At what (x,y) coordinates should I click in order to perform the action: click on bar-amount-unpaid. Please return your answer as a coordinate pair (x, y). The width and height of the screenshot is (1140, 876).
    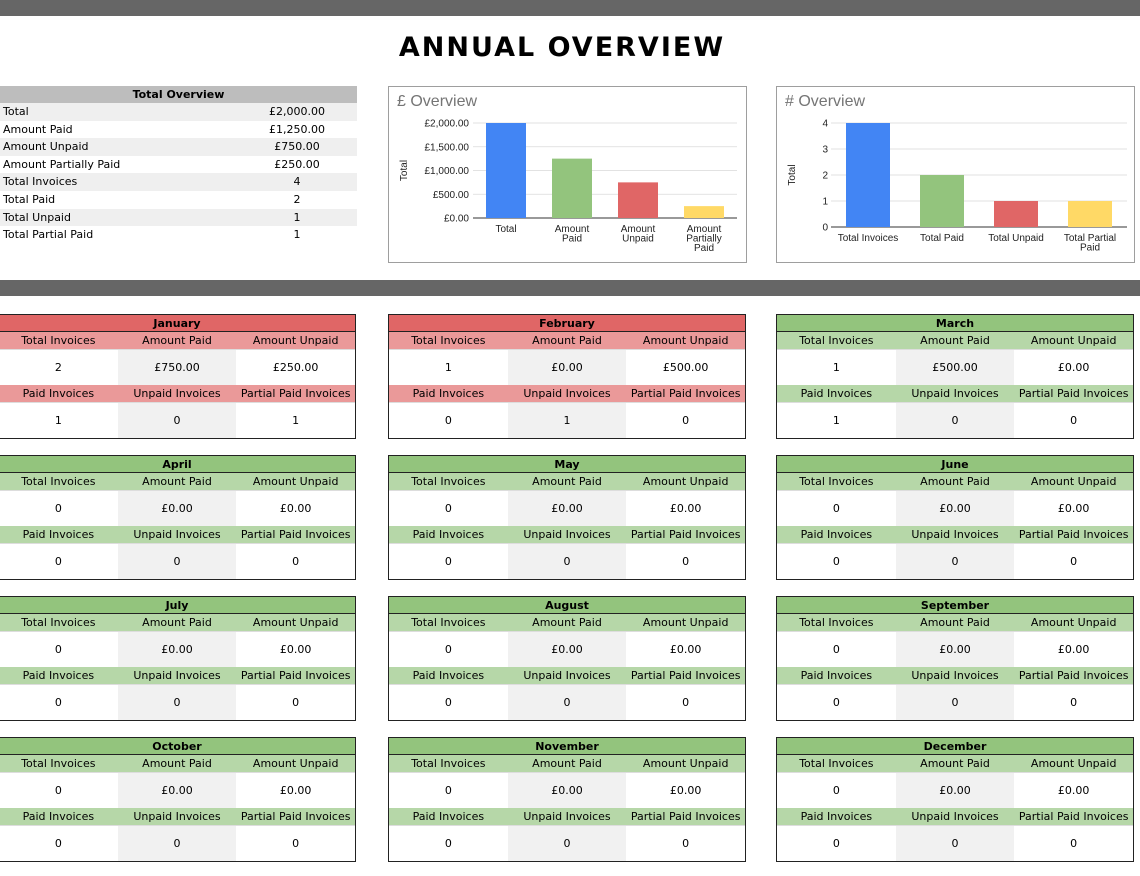
    Looking at the image, I should click on (638, 200).